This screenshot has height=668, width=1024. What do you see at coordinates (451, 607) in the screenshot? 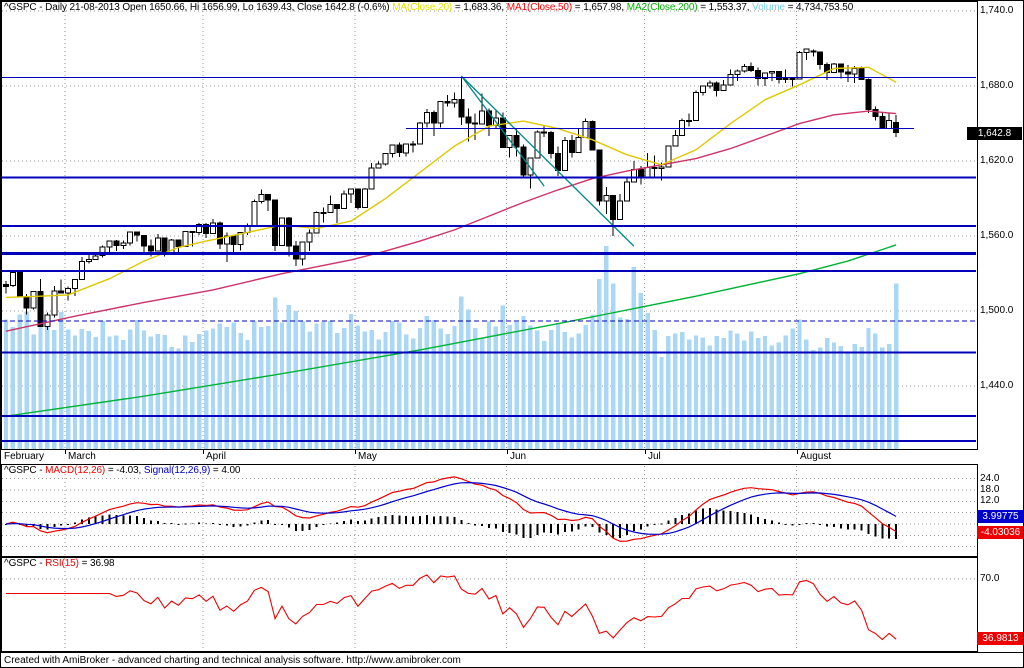
I see `rsi-line` at bounding box center [451, 607].